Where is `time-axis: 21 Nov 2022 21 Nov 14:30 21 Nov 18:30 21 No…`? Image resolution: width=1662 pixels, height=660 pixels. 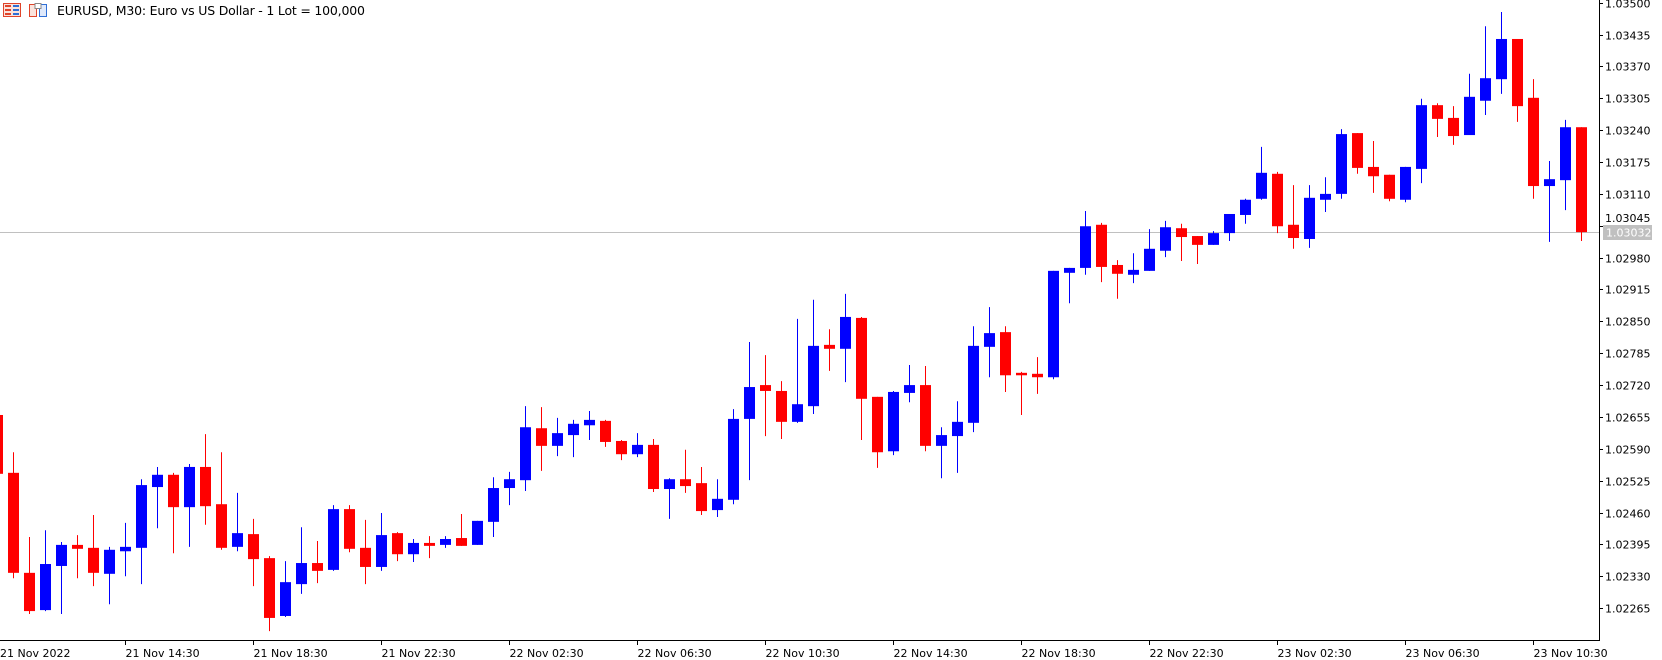 time-axis: 21 Nov 2022 21 Nov 14:30 21 Nov 18:30 21 No… is located at coordinates (804, 650).